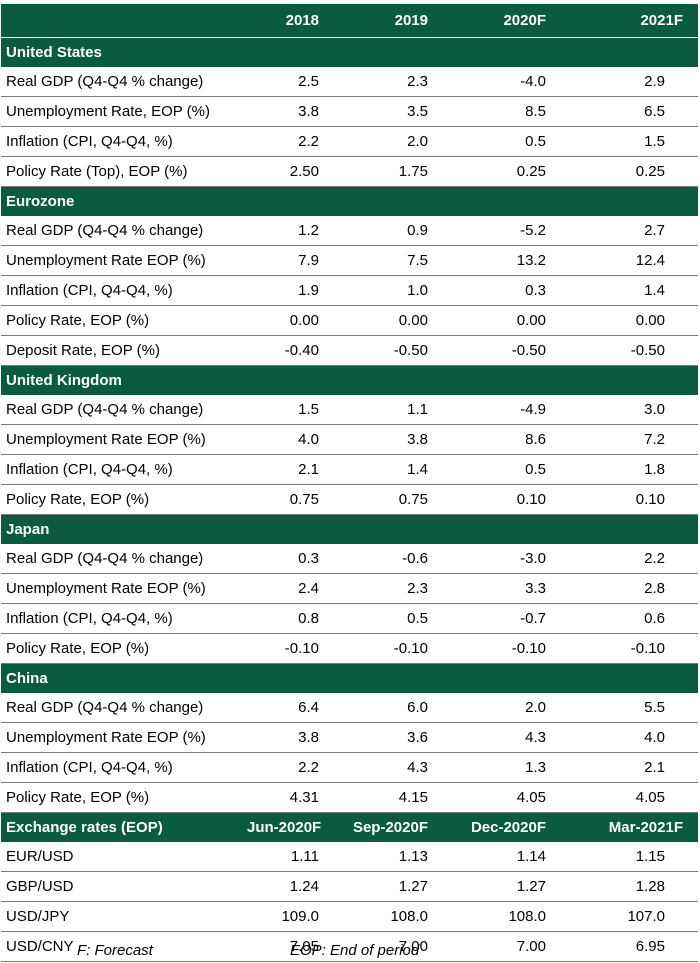 The height and width of the screenshot is (963, 700). I want to click on china-data-row: Unemployment Rate EOP (%) 3.8 3.6 4.3 4.0, so click(349, 737).